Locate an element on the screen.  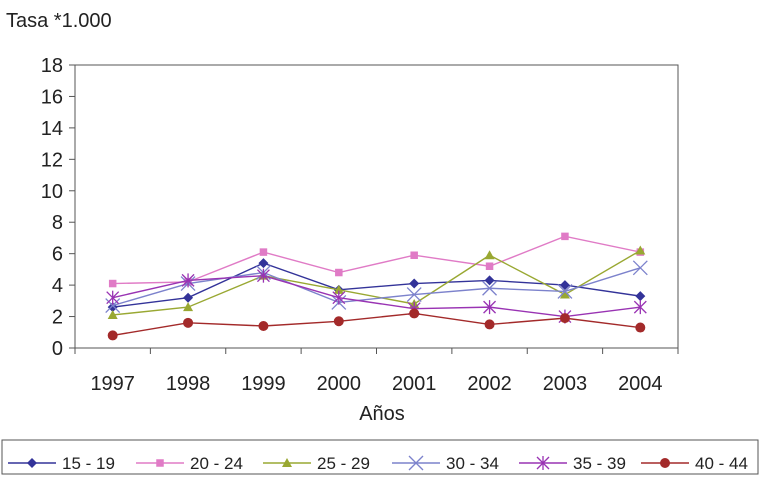
legend-label: 15 - 19 is located at coordinates (88, 463).